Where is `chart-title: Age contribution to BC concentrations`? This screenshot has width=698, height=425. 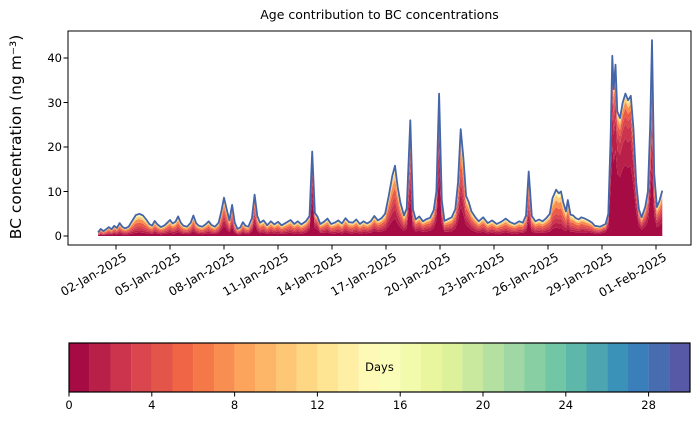 chart-title: Age contribution to BC concentrations is located at coordinates (379, 14).